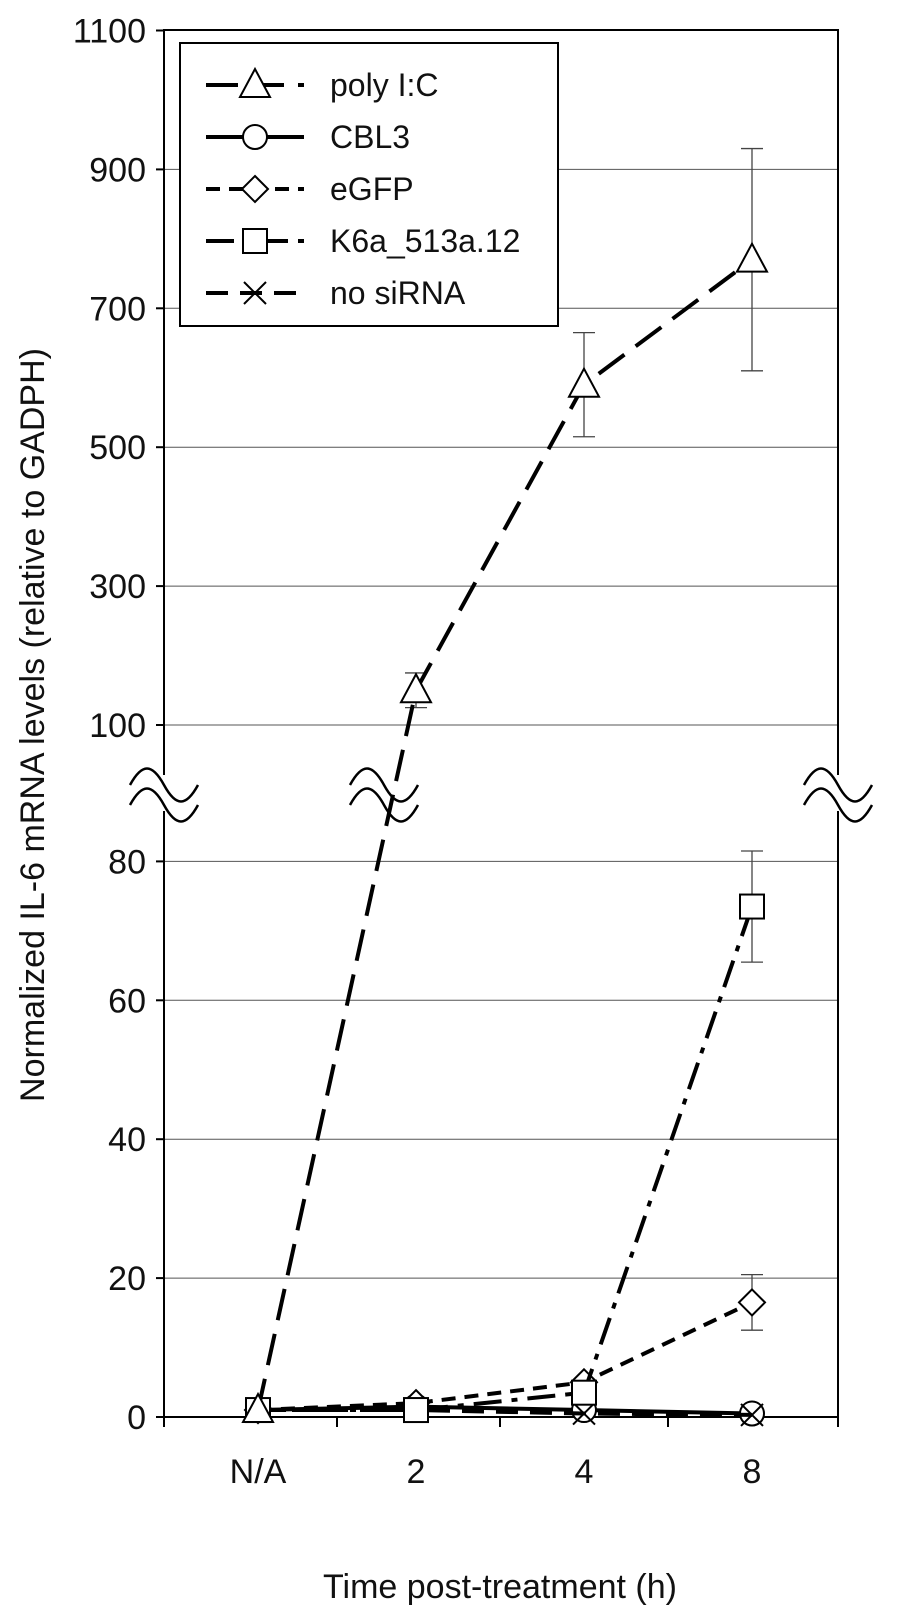 This screenshot has height=1616, width=901. Describe the element at coordinates (496, 1472) in the screenshot. I see `x-tick-labels: N/A 2 4 8` at that location.